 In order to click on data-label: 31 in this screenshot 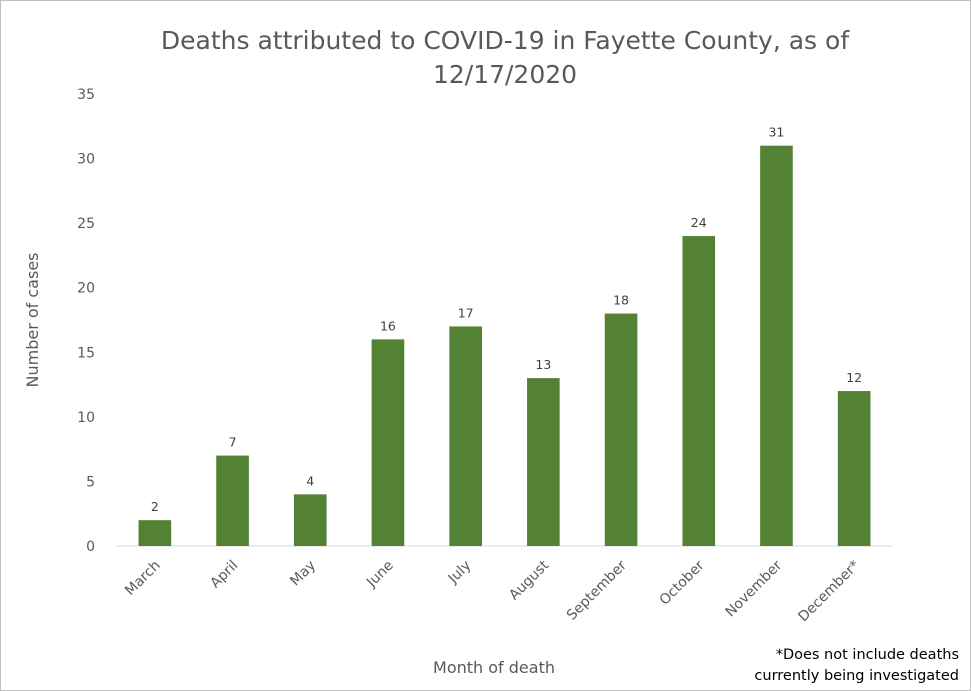, I will do `click(776, 132)`.